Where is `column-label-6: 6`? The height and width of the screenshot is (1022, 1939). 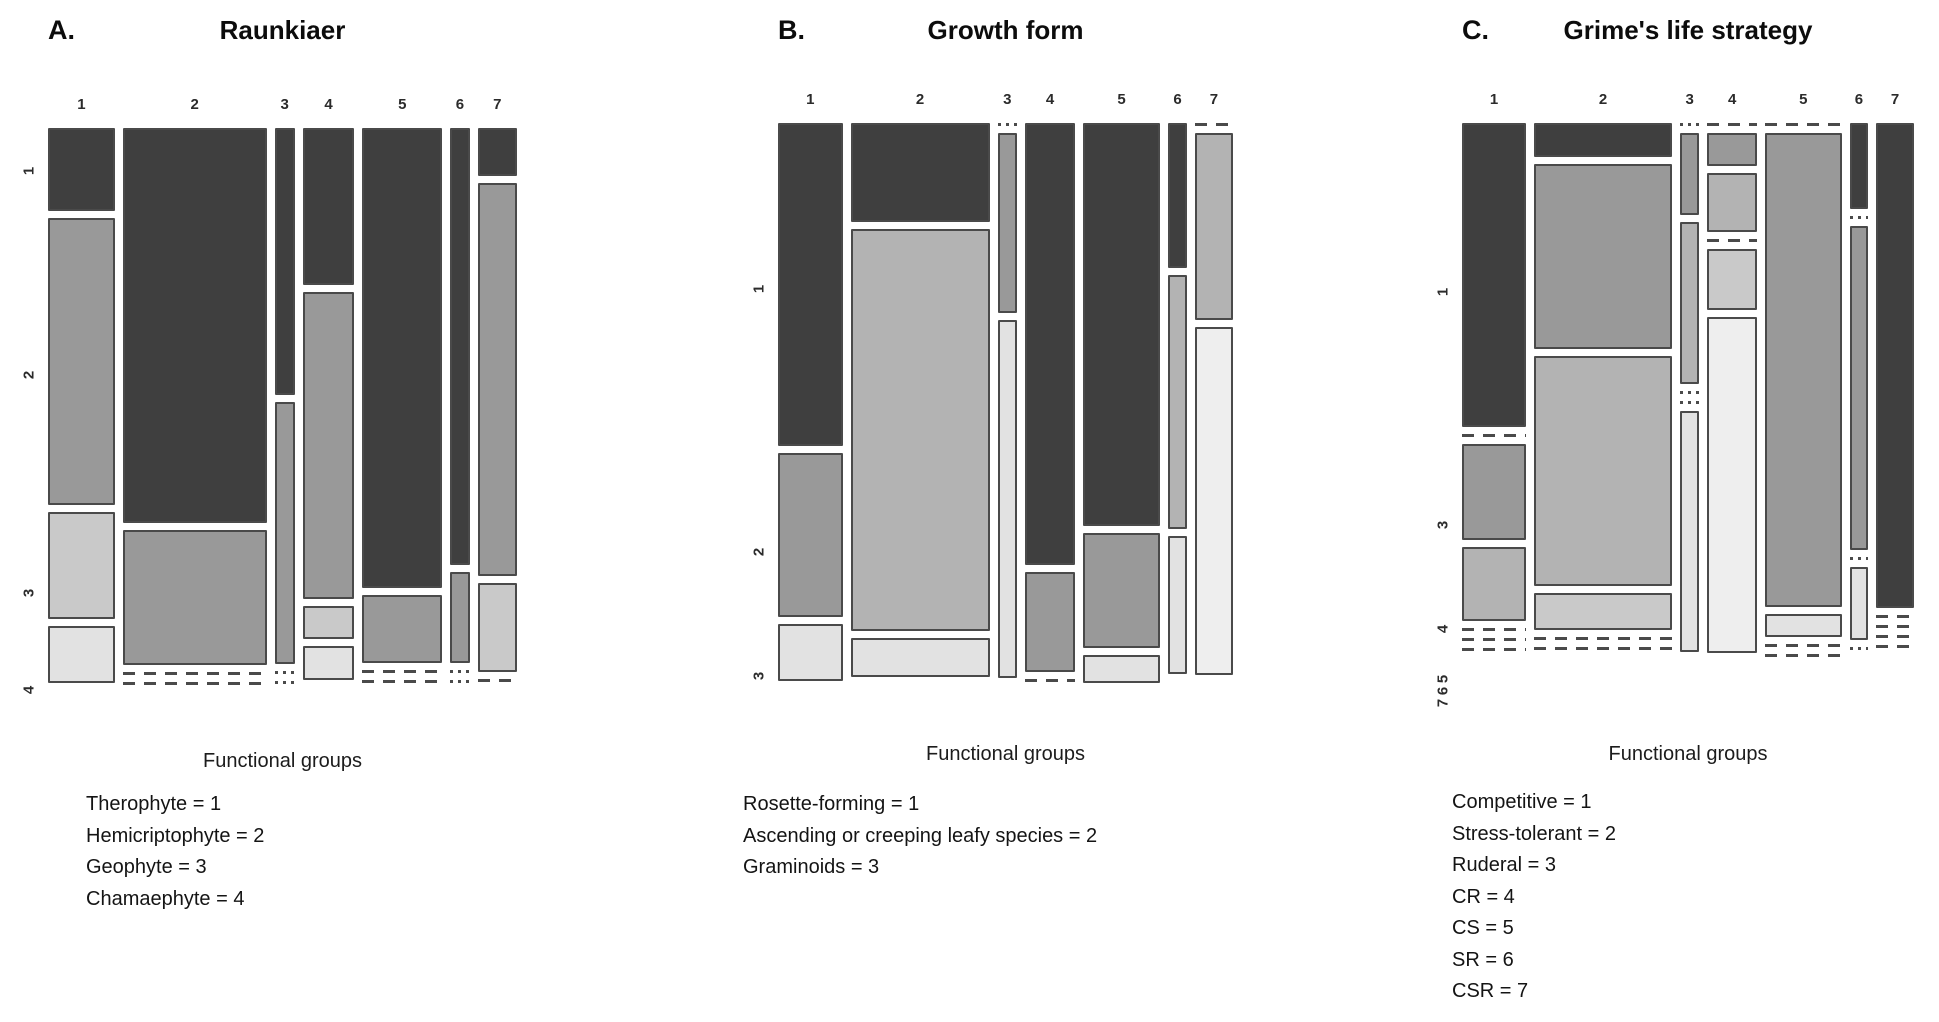
column-label-6: 6 is located at coordinates (1177, 99).